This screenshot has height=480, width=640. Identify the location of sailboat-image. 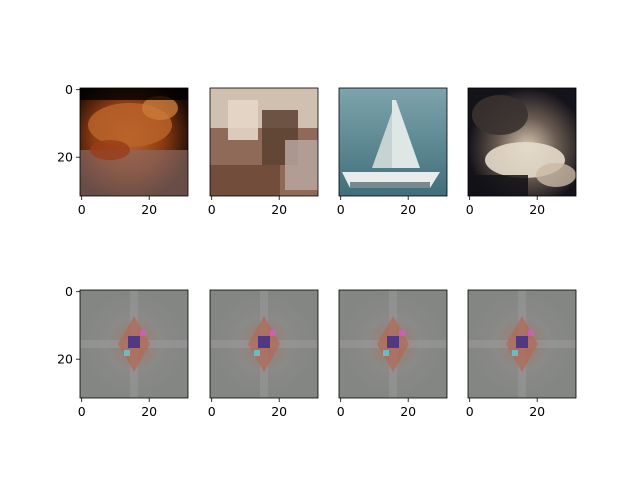
(393, 142).